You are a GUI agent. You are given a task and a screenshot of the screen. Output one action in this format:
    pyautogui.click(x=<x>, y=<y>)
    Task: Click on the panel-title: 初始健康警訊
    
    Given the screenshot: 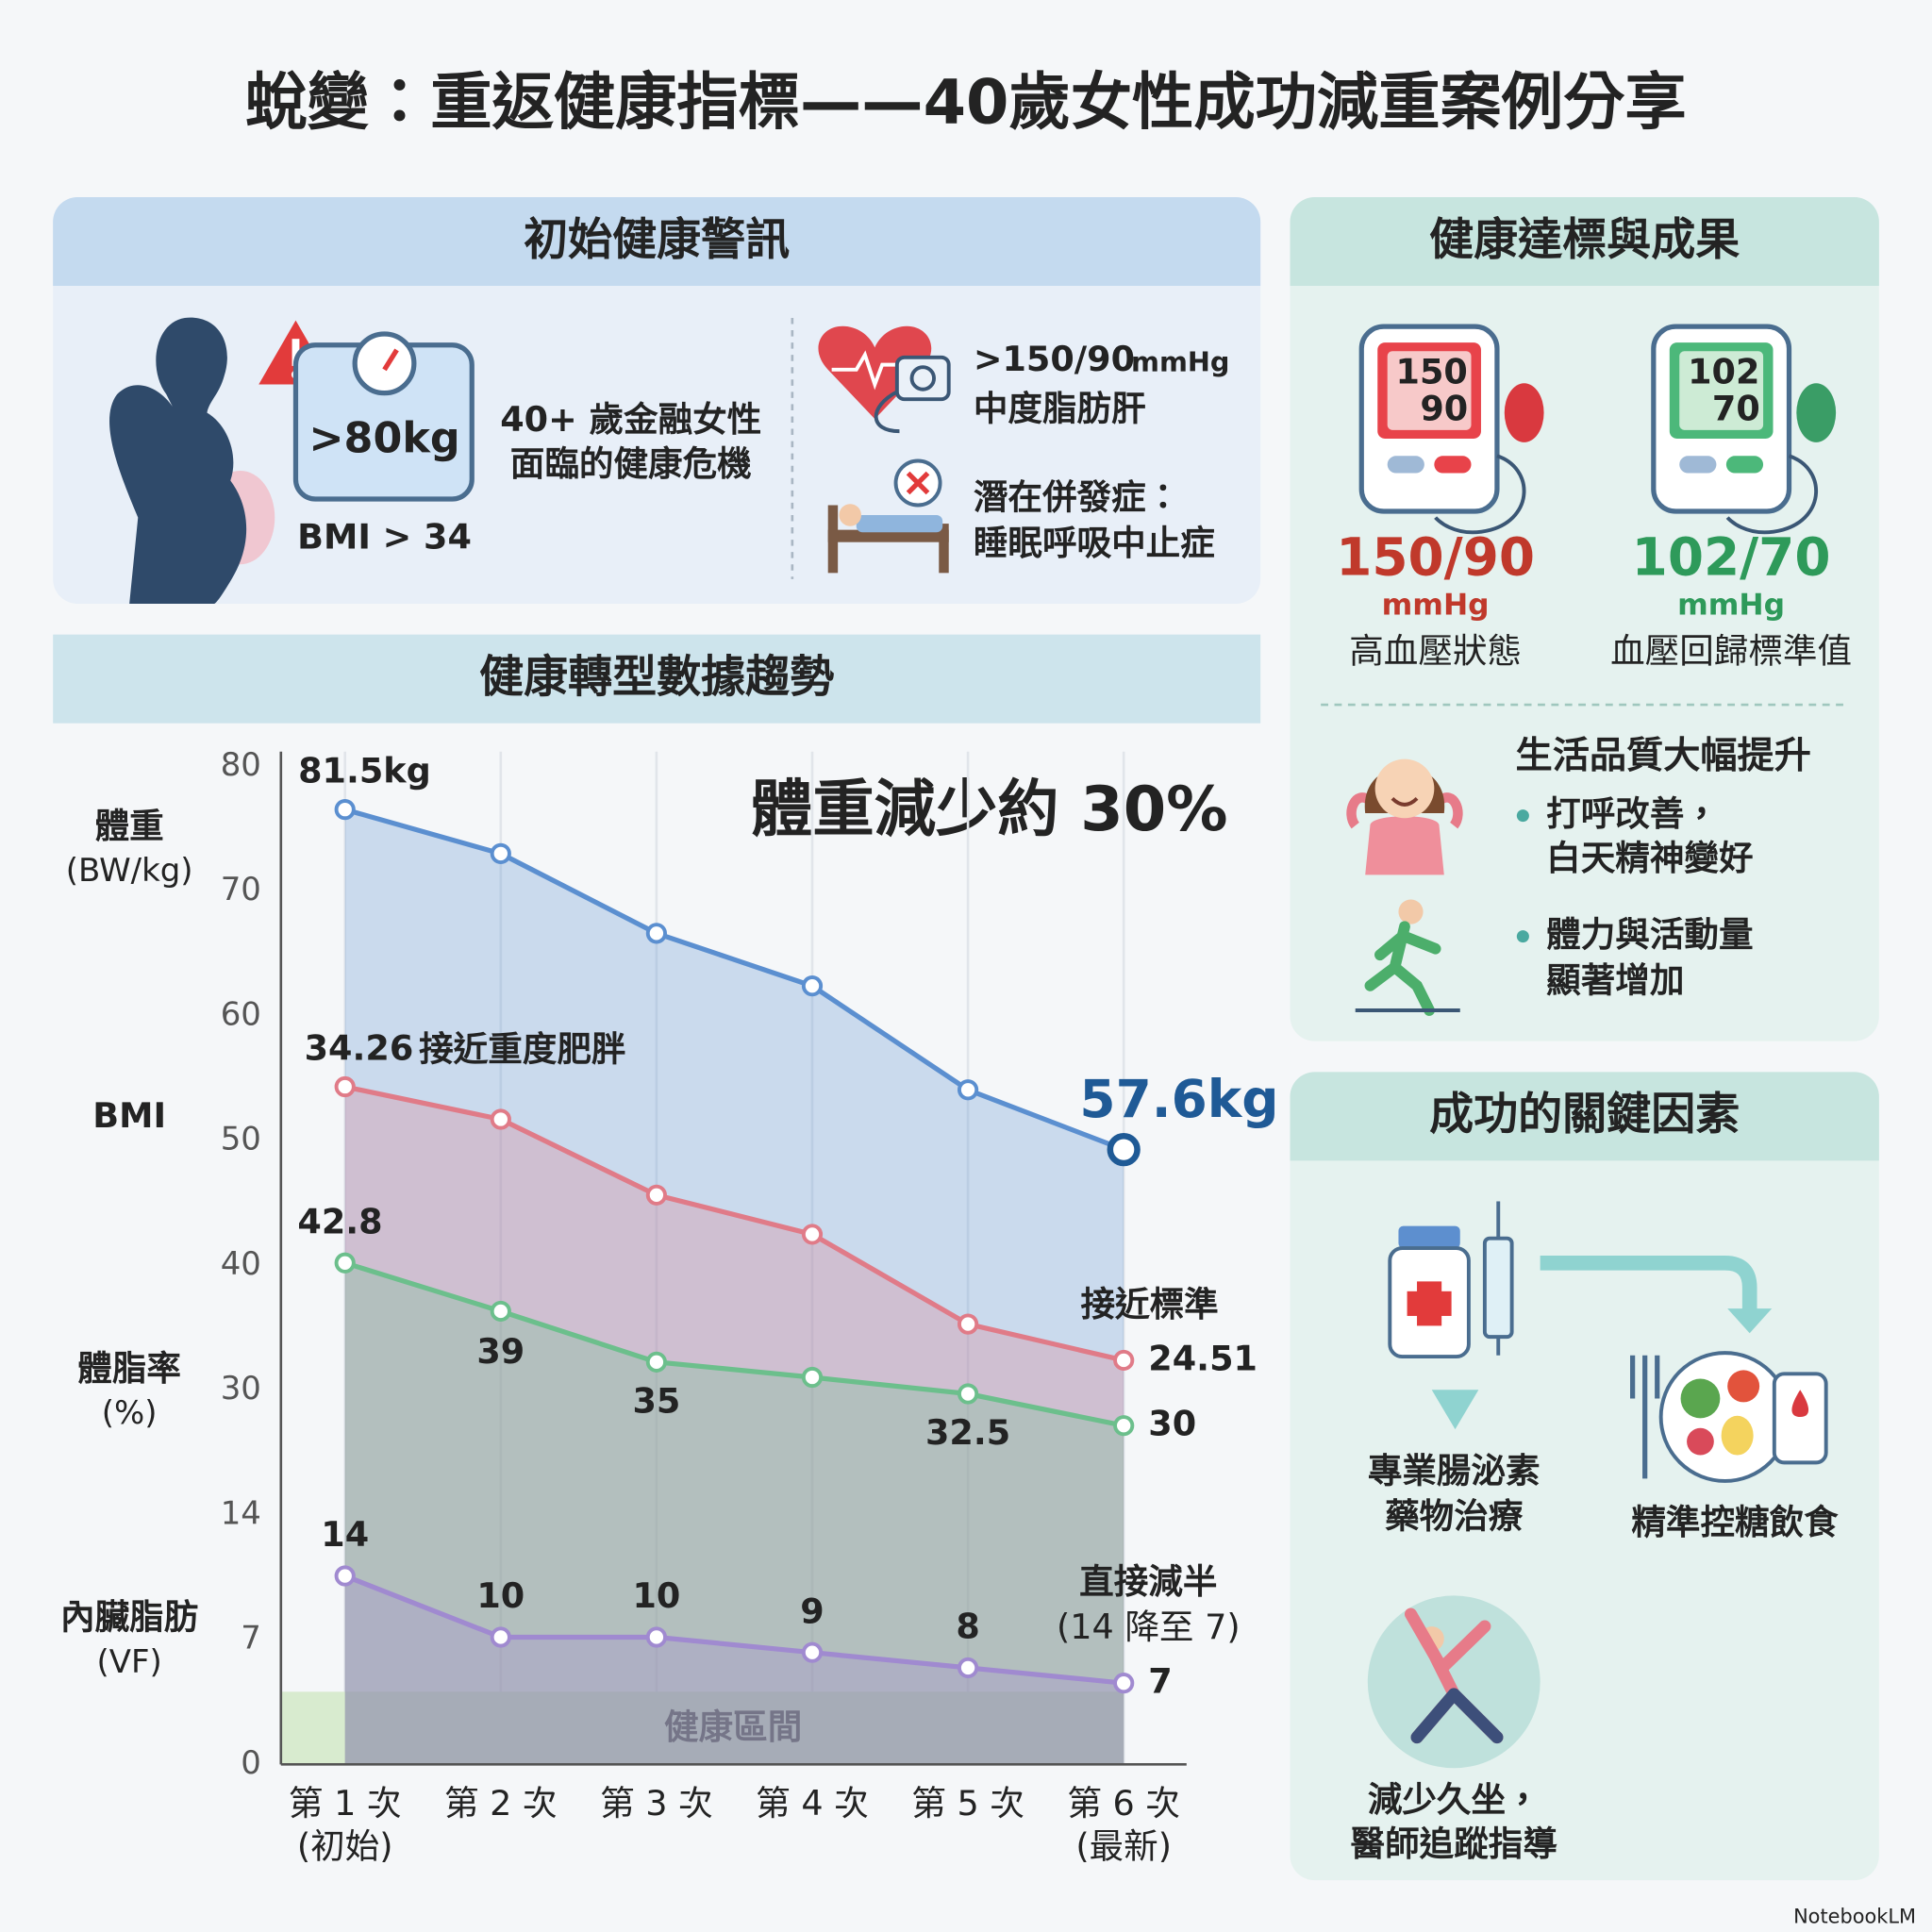 What is the action you would take?
    pyautogui.click(x=657, y=240)
    